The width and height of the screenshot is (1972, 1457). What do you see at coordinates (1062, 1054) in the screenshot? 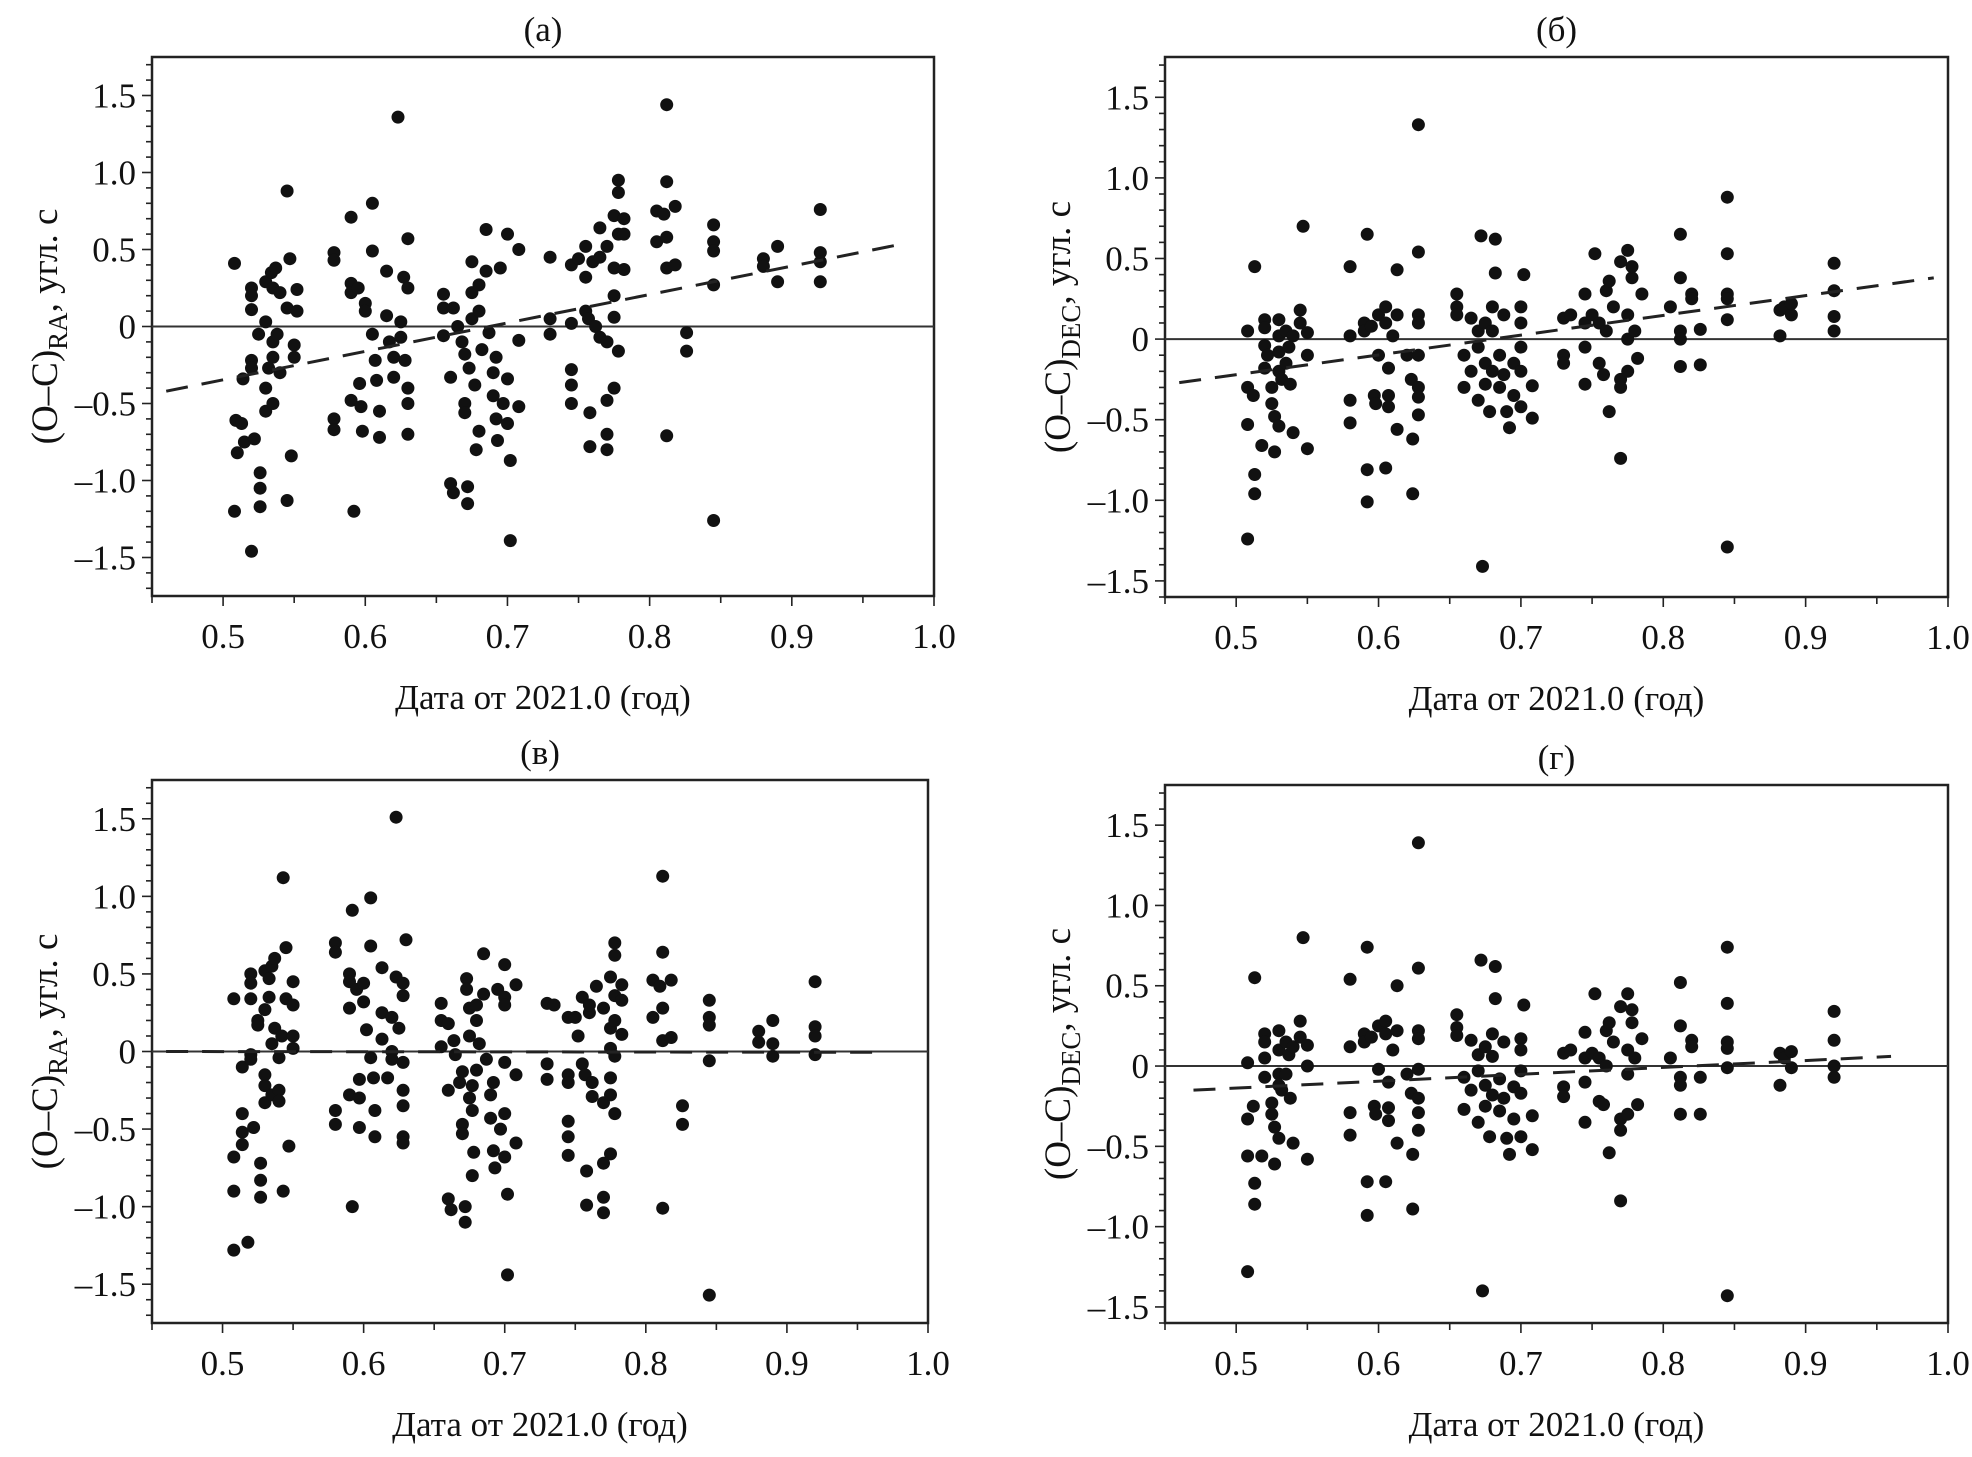
I see `y-axis-title: (O–C)DEC, угл. с` at bounding box center [1062, 1054].